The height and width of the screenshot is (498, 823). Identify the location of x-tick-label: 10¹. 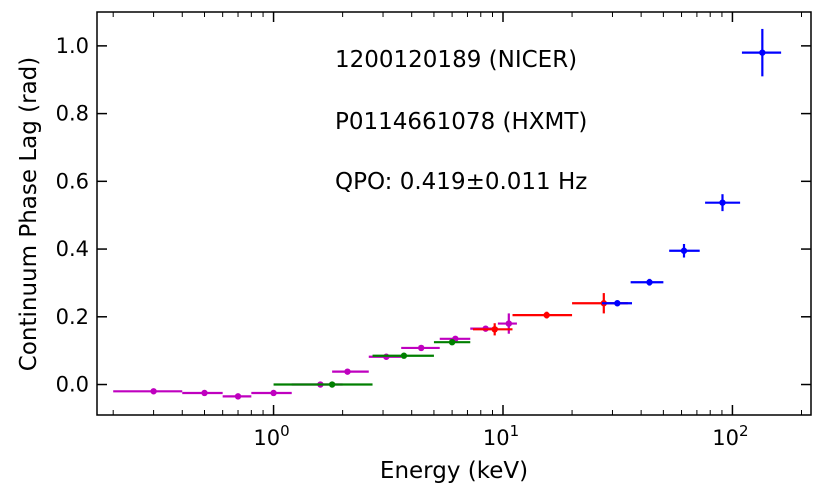
(501, 436).